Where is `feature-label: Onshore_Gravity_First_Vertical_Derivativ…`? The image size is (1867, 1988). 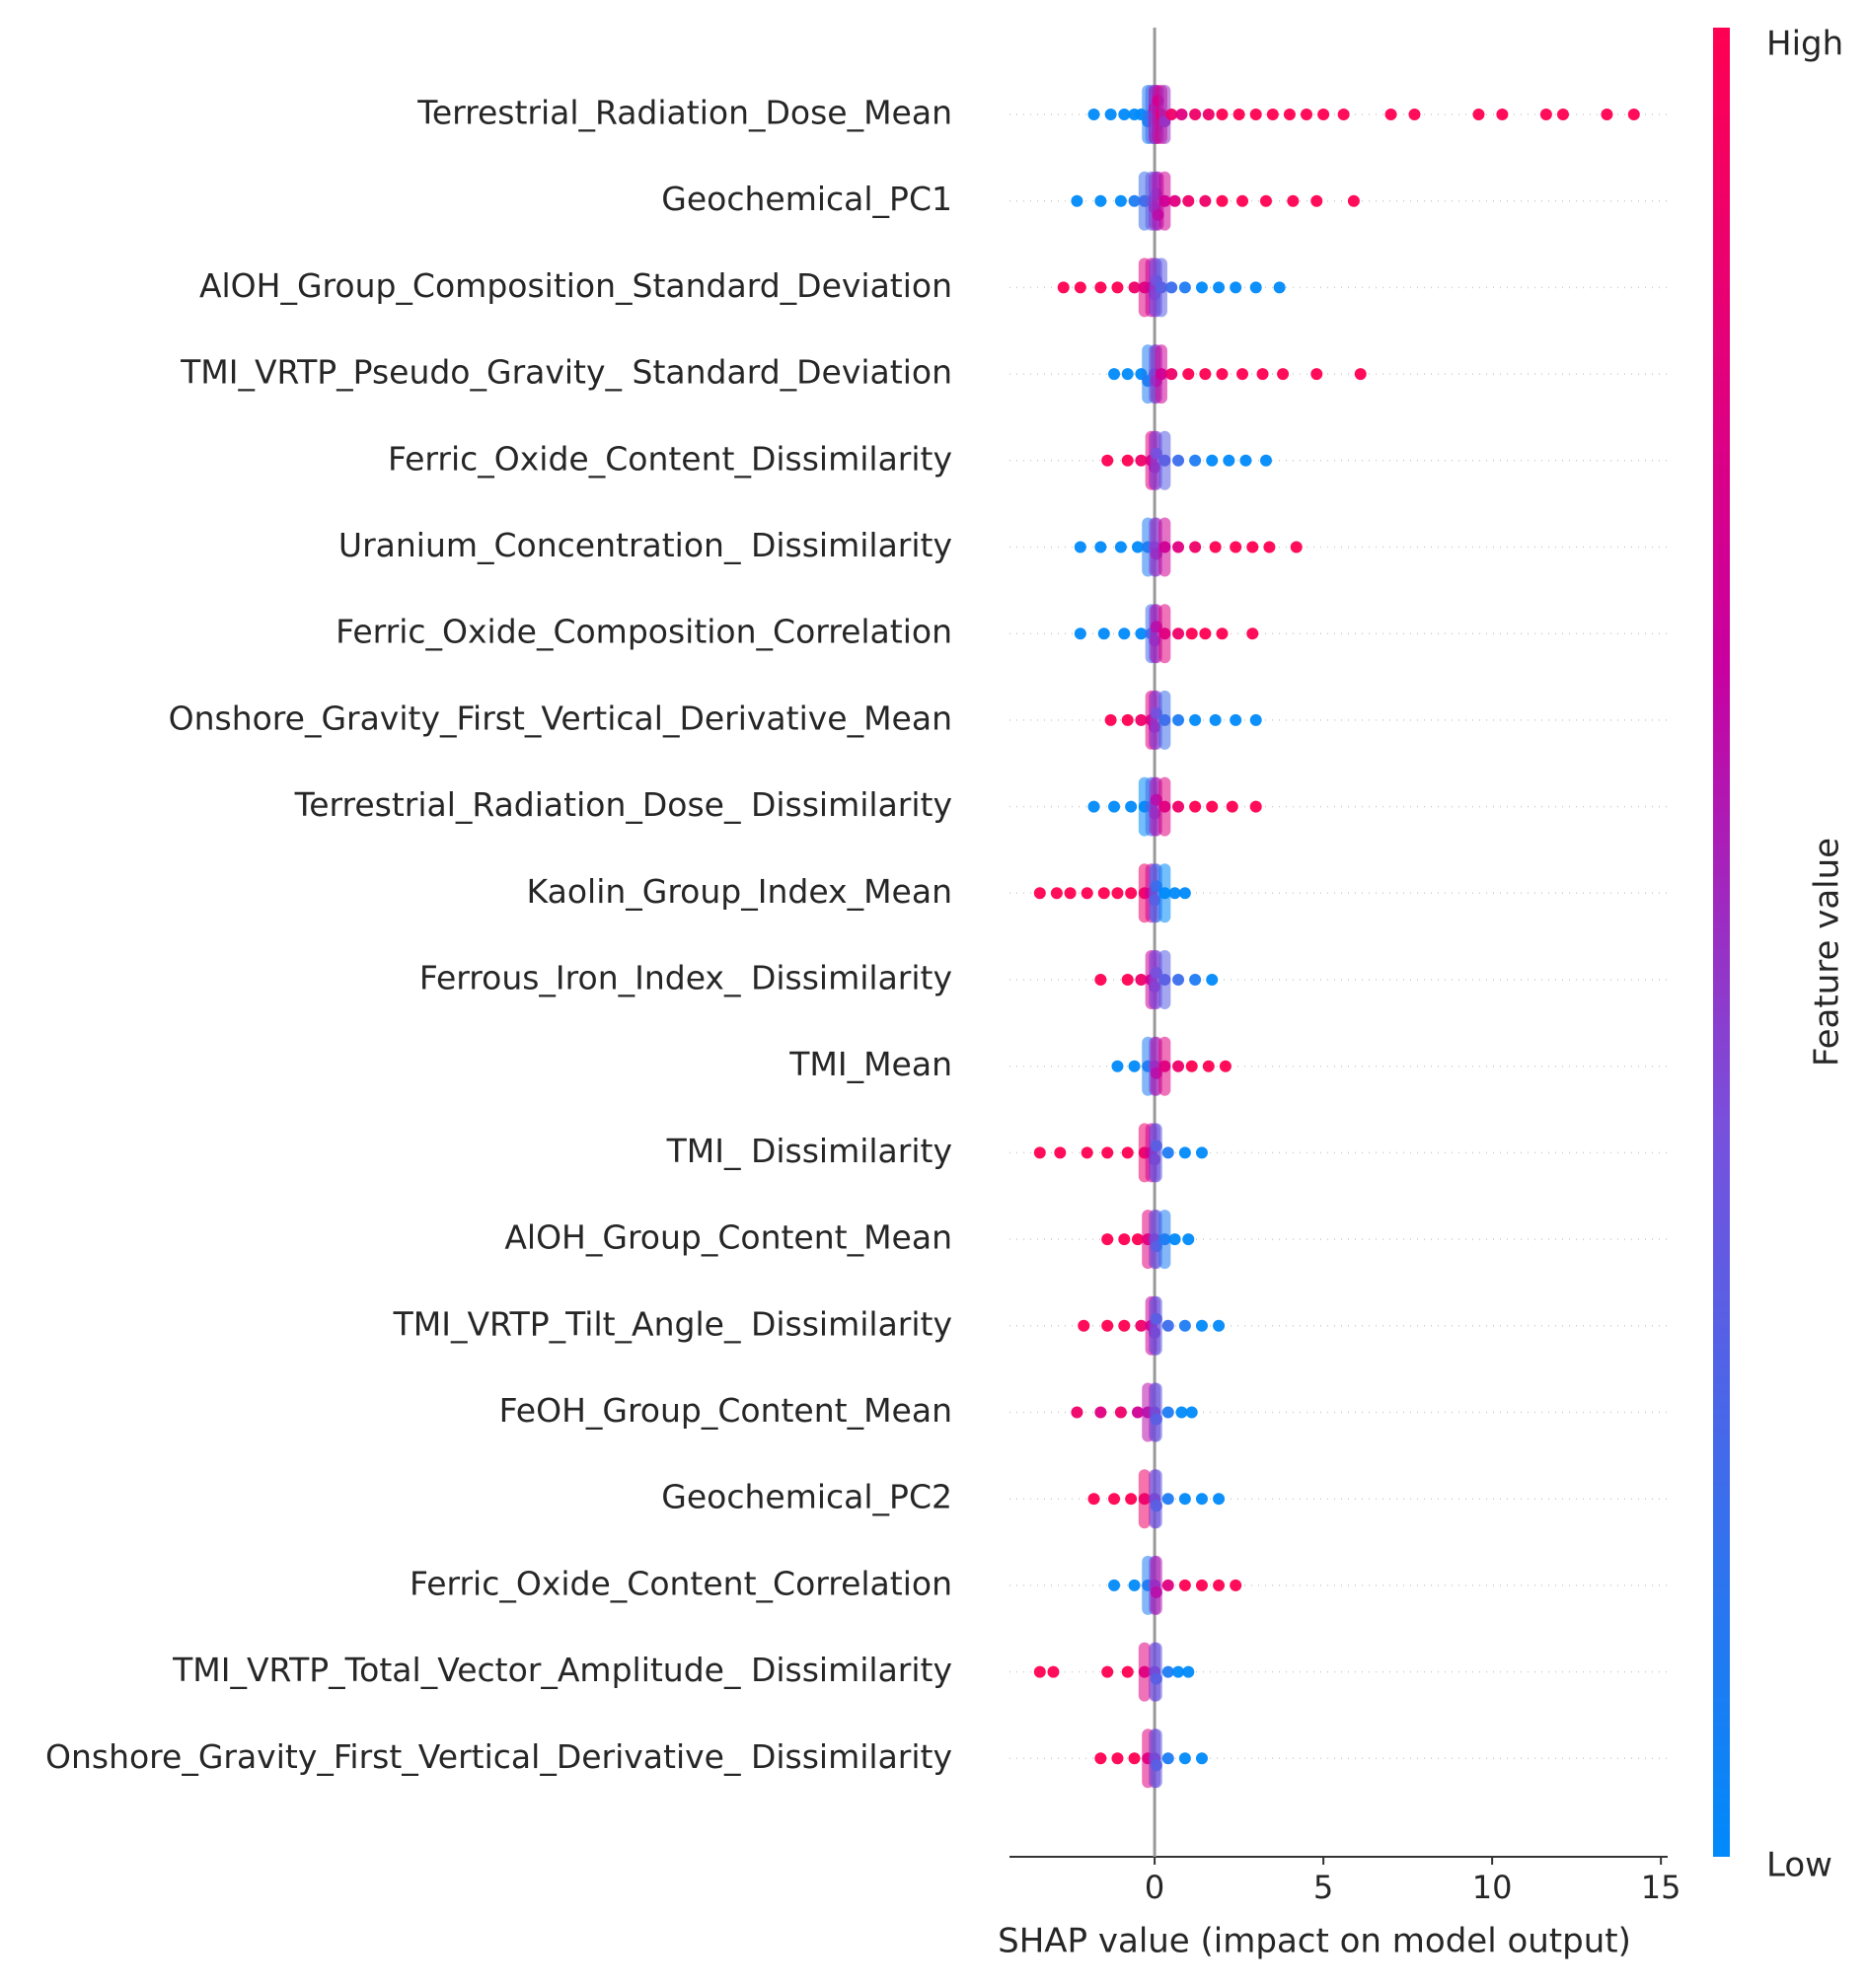 feature-label: Onshore_Gravity_First_Vertical_Derivativ… is located at coordinates (499, 1757).